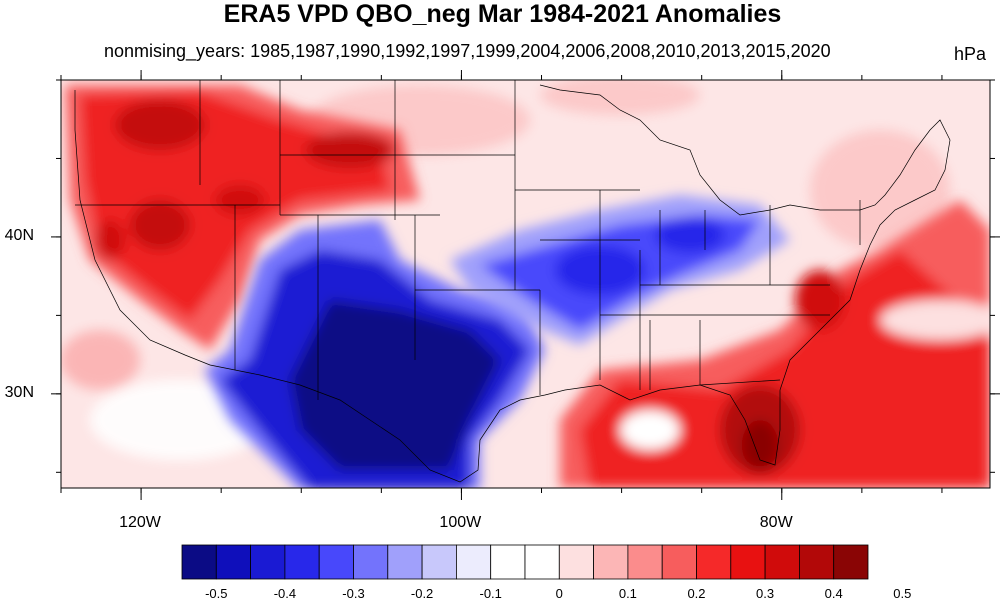  Describe the element at coordinates (140, 522) in the screenshot. I see `lon-tick-label: 120W` at that location.